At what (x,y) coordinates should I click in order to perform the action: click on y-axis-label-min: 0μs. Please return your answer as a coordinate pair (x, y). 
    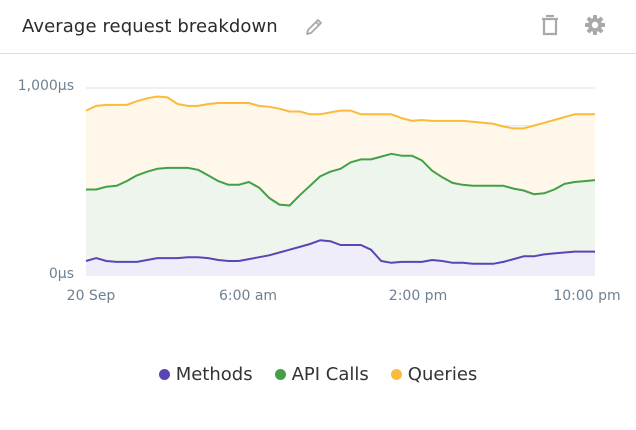
    Looking at the image, I should click on (61, 274).